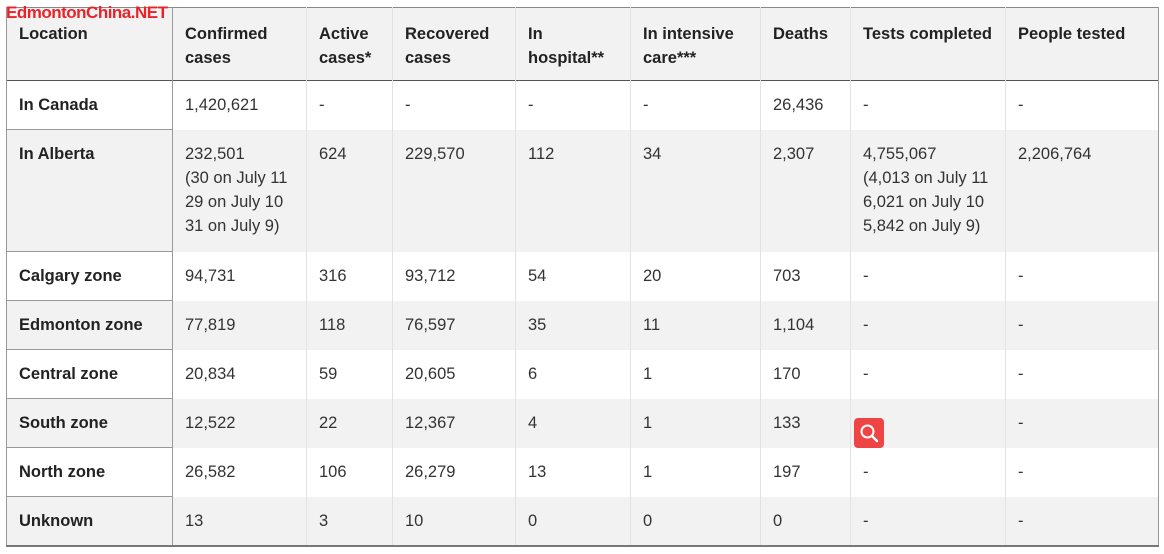  I want to click on cell-people-tested: 2,206,764, so click(1082, 190).